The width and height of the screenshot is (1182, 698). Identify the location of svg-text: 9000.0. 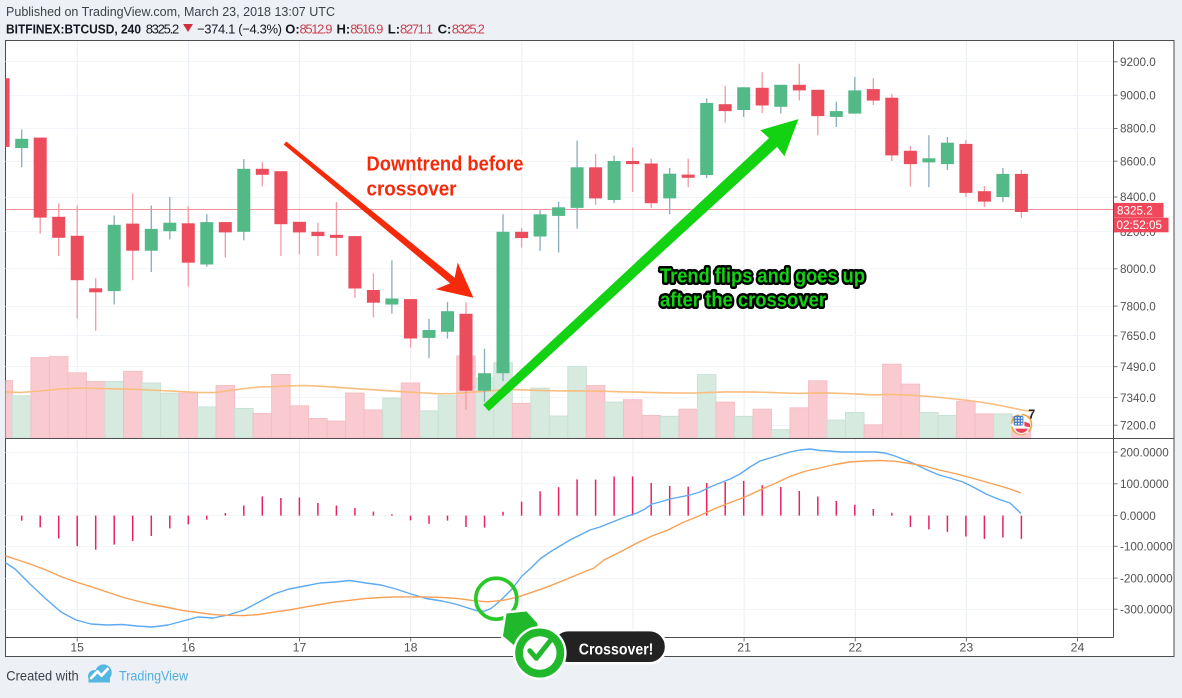
(1138, 95).